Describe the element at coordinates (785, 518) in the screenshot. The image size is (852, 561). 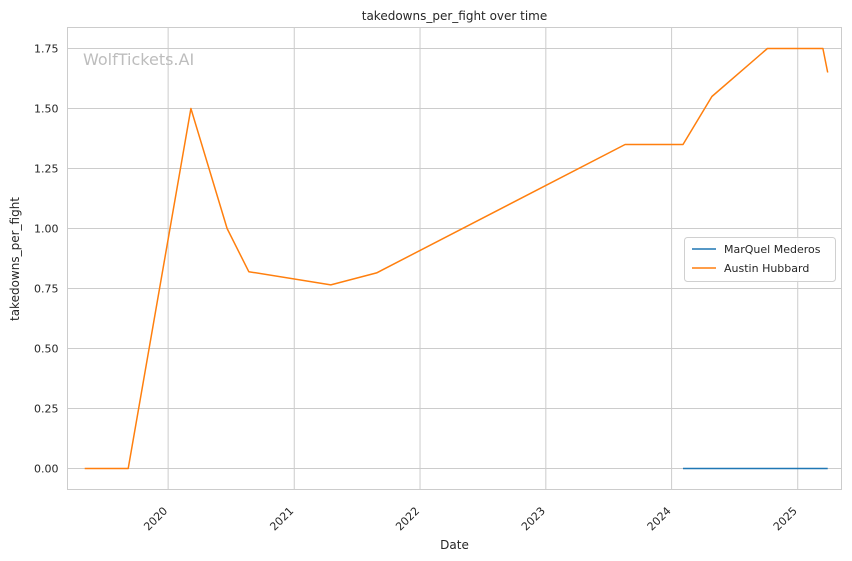
I see `x-tick-label: 2025` at that location.